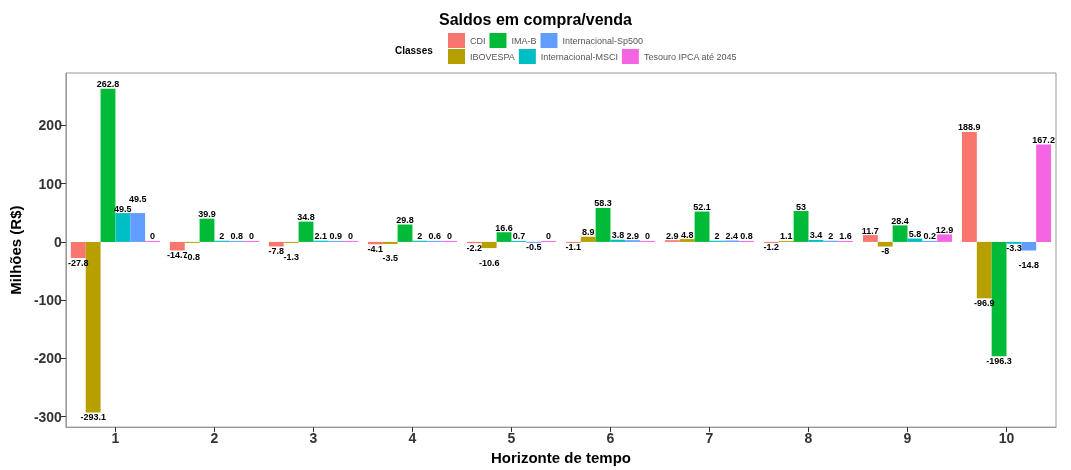 The width and height of the screenshot is (1071, 470). Describe the element at coordinates (771, 247) in the screenshot. I see `data-label: -1.2` at that location.